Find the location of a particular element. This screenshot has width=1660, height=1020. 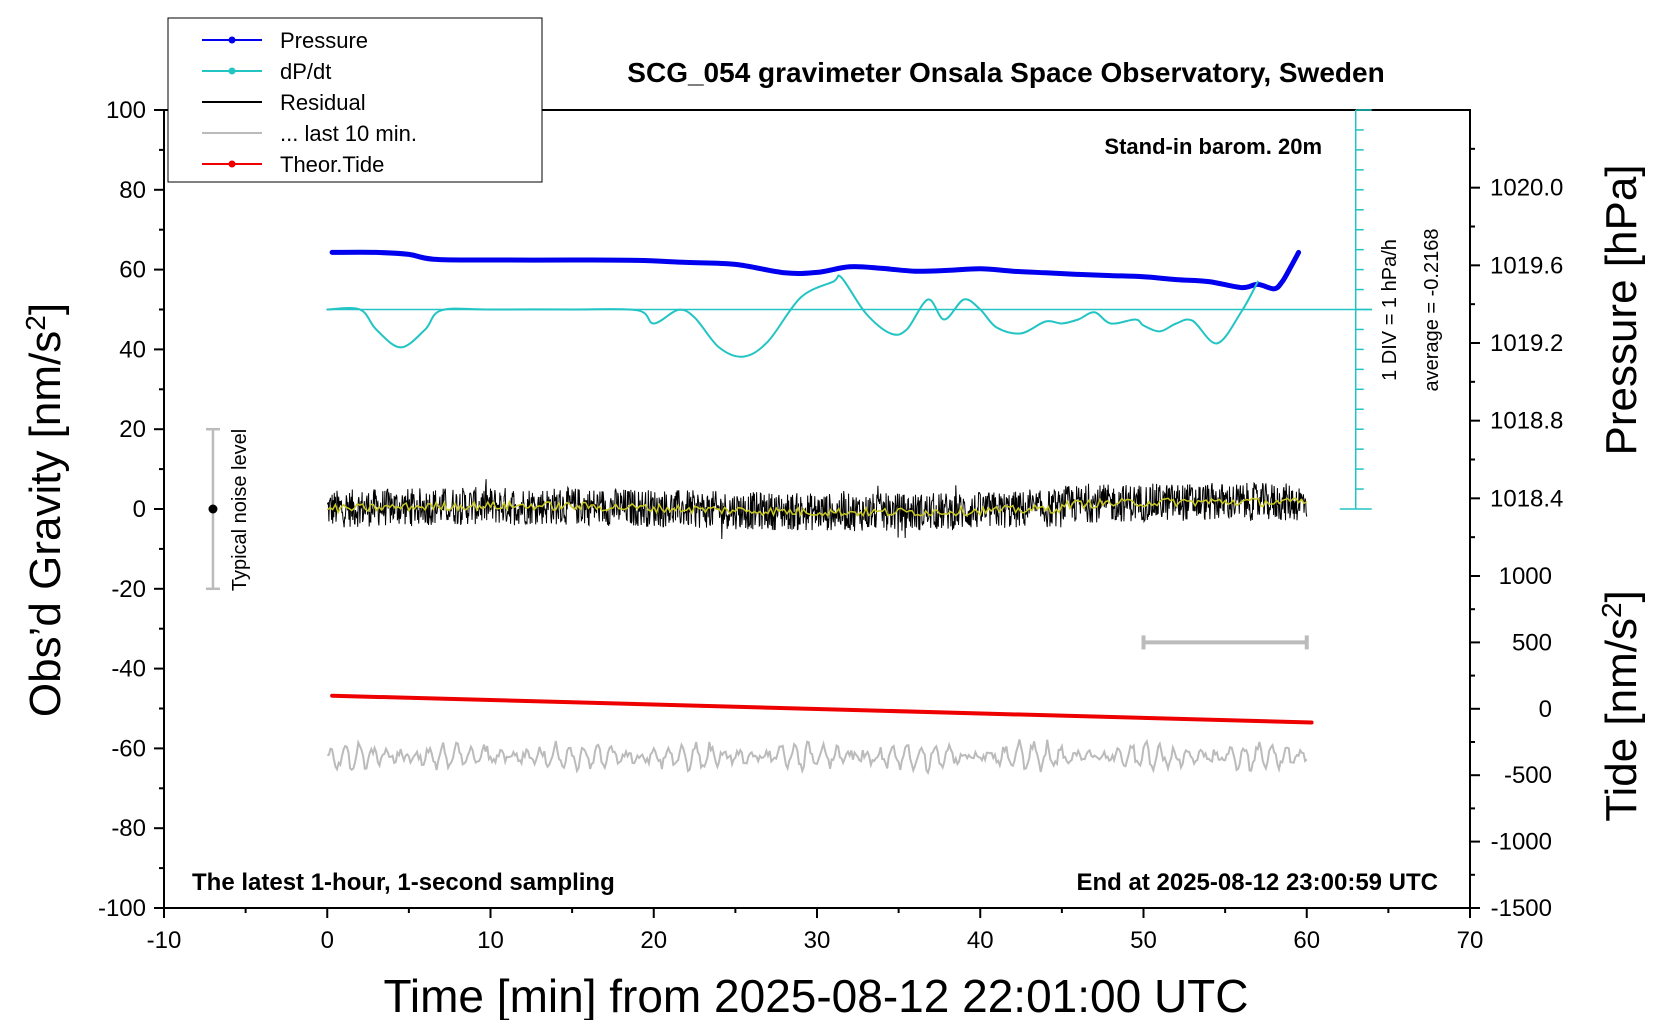

noise-level-label: Typical noise level is located at coordinates (240, 510).